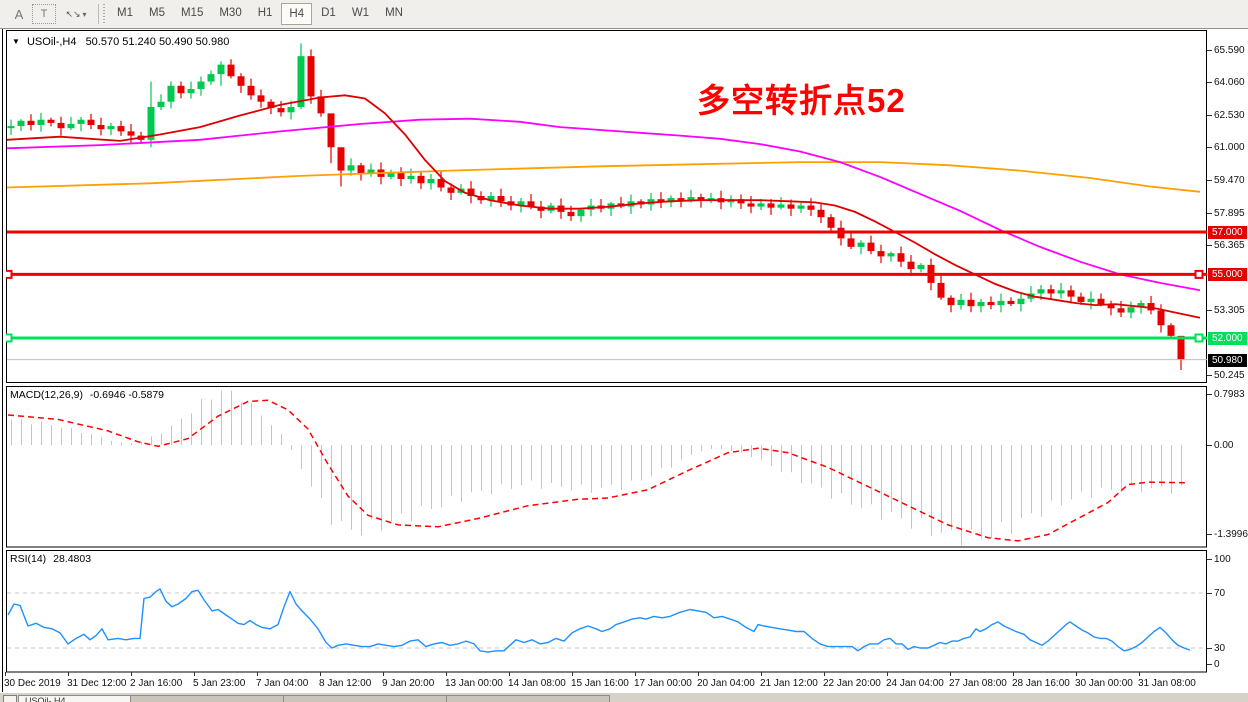 The height and width of the screenshot is (702, 1248). I want to click on price-tick-label: 61.000, so click(1229, 147).